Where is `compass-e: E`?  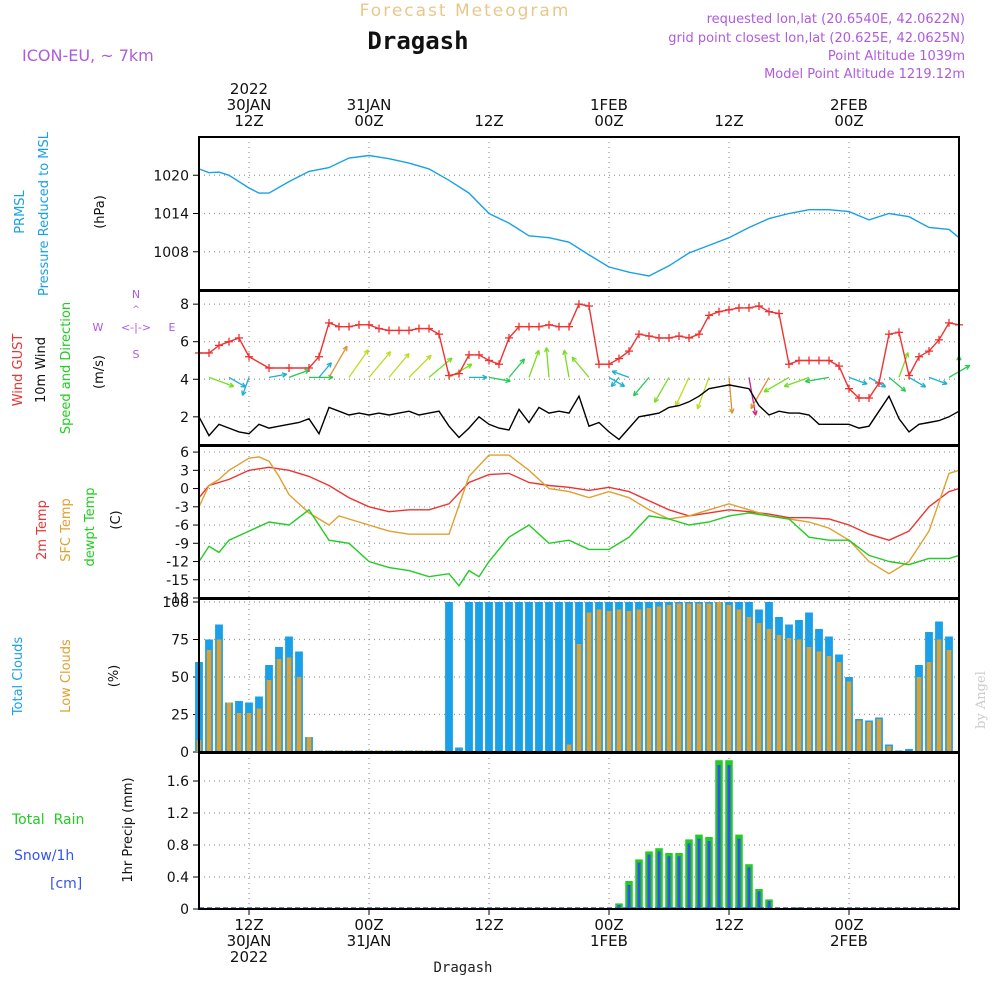 compass-e: E is located at coordinates (172, 327).